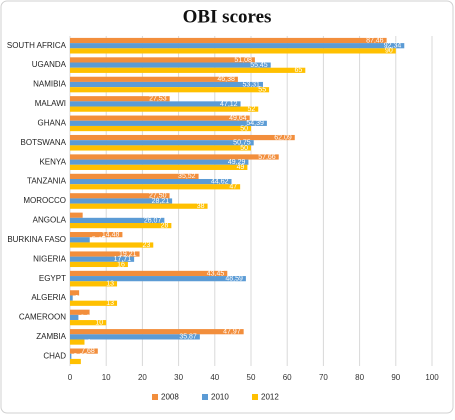 This screenshot has height=420, width=455. Describe the element at coordinates (99, 240) in the screenshot. I see `value-label: 5,45` at that location.